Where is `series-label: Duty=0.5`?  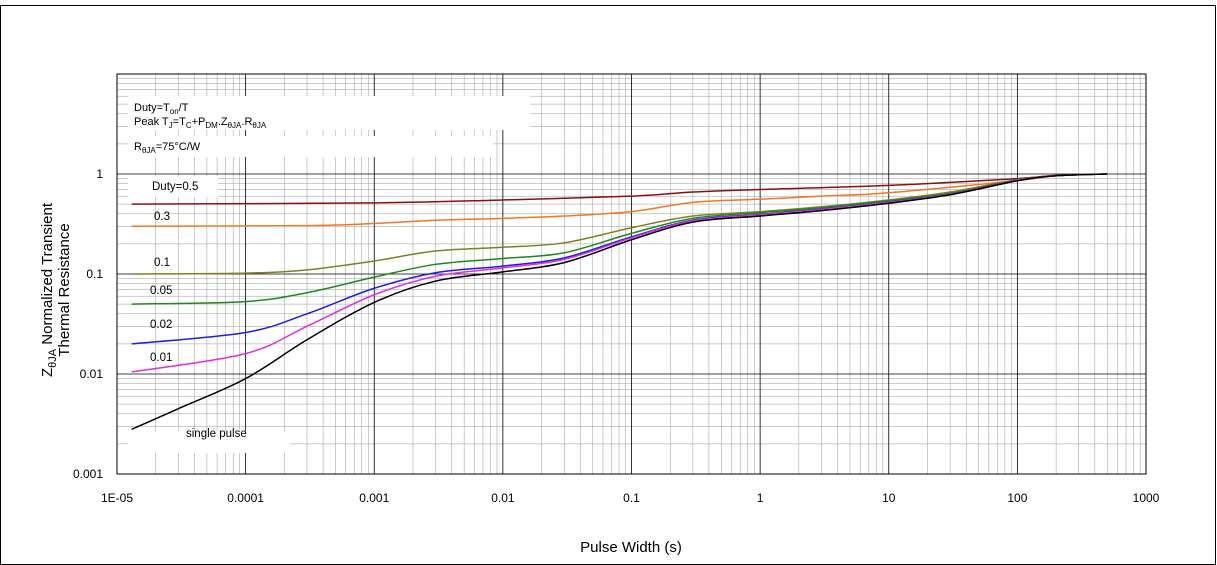
series-label: Duty=0.5 is located at coordinates (175, 187).